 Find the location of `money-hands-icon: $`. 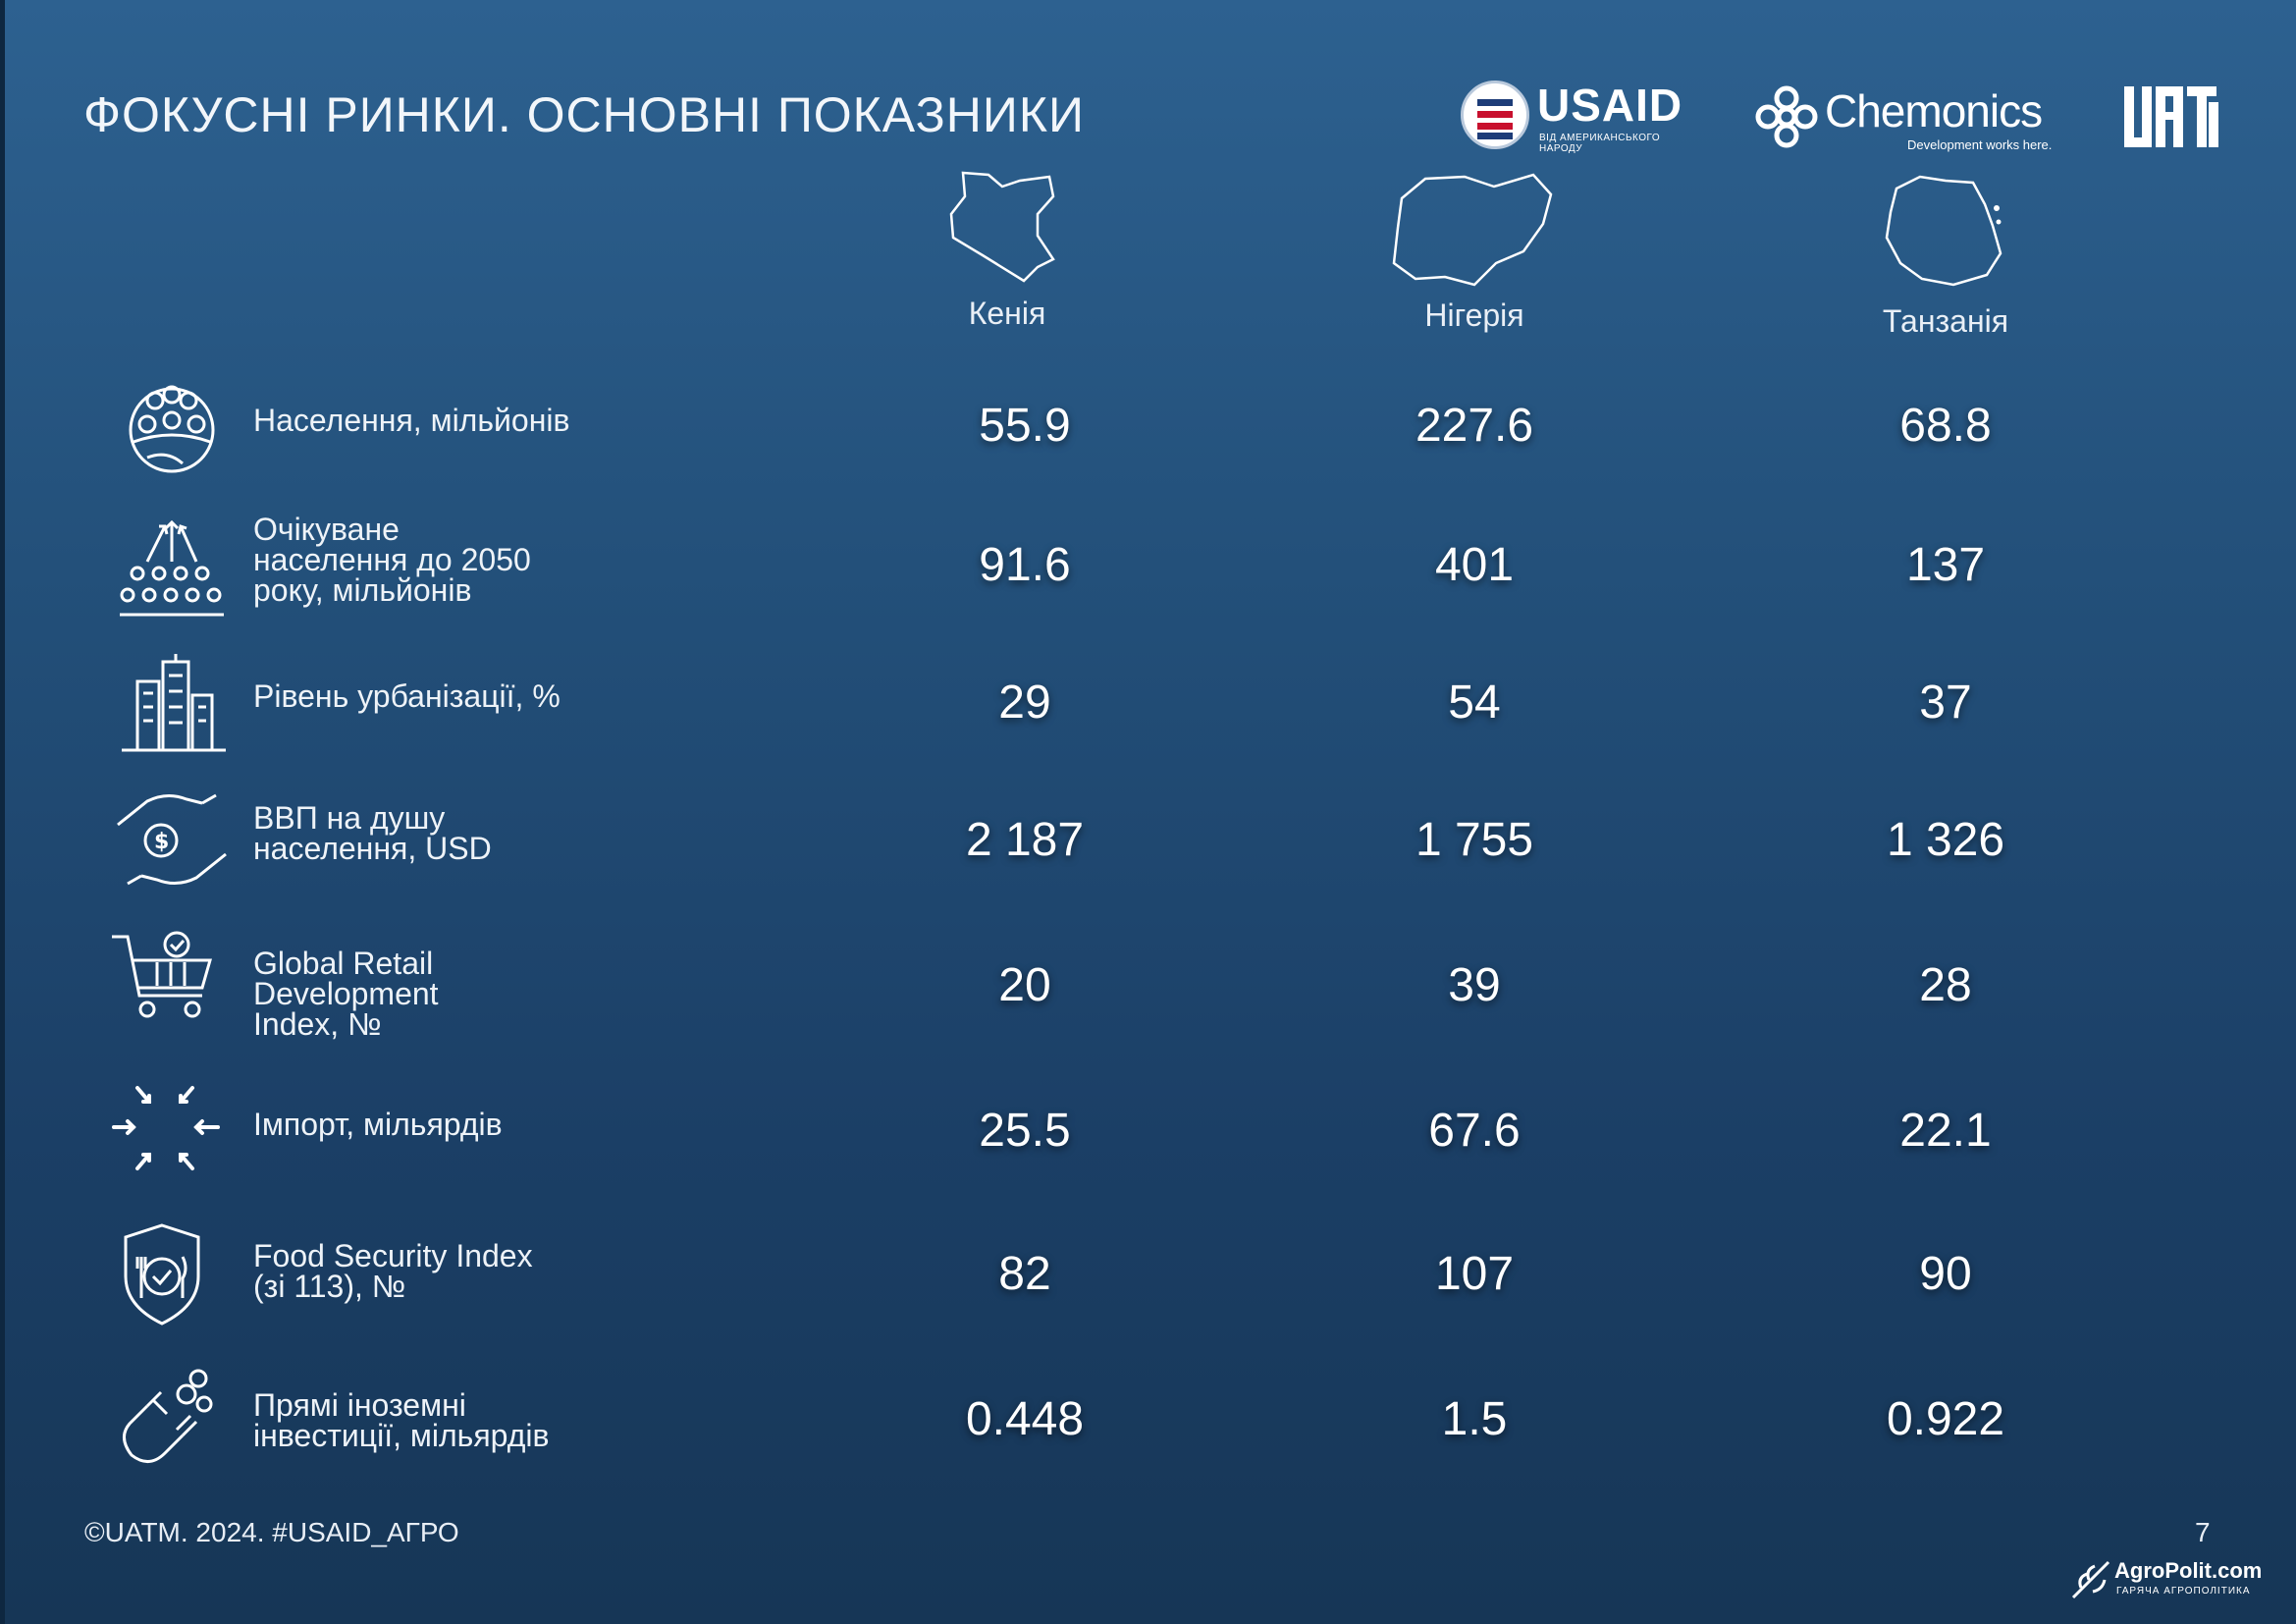

money-hands-icon: $ is located at coordinates (172, 839).